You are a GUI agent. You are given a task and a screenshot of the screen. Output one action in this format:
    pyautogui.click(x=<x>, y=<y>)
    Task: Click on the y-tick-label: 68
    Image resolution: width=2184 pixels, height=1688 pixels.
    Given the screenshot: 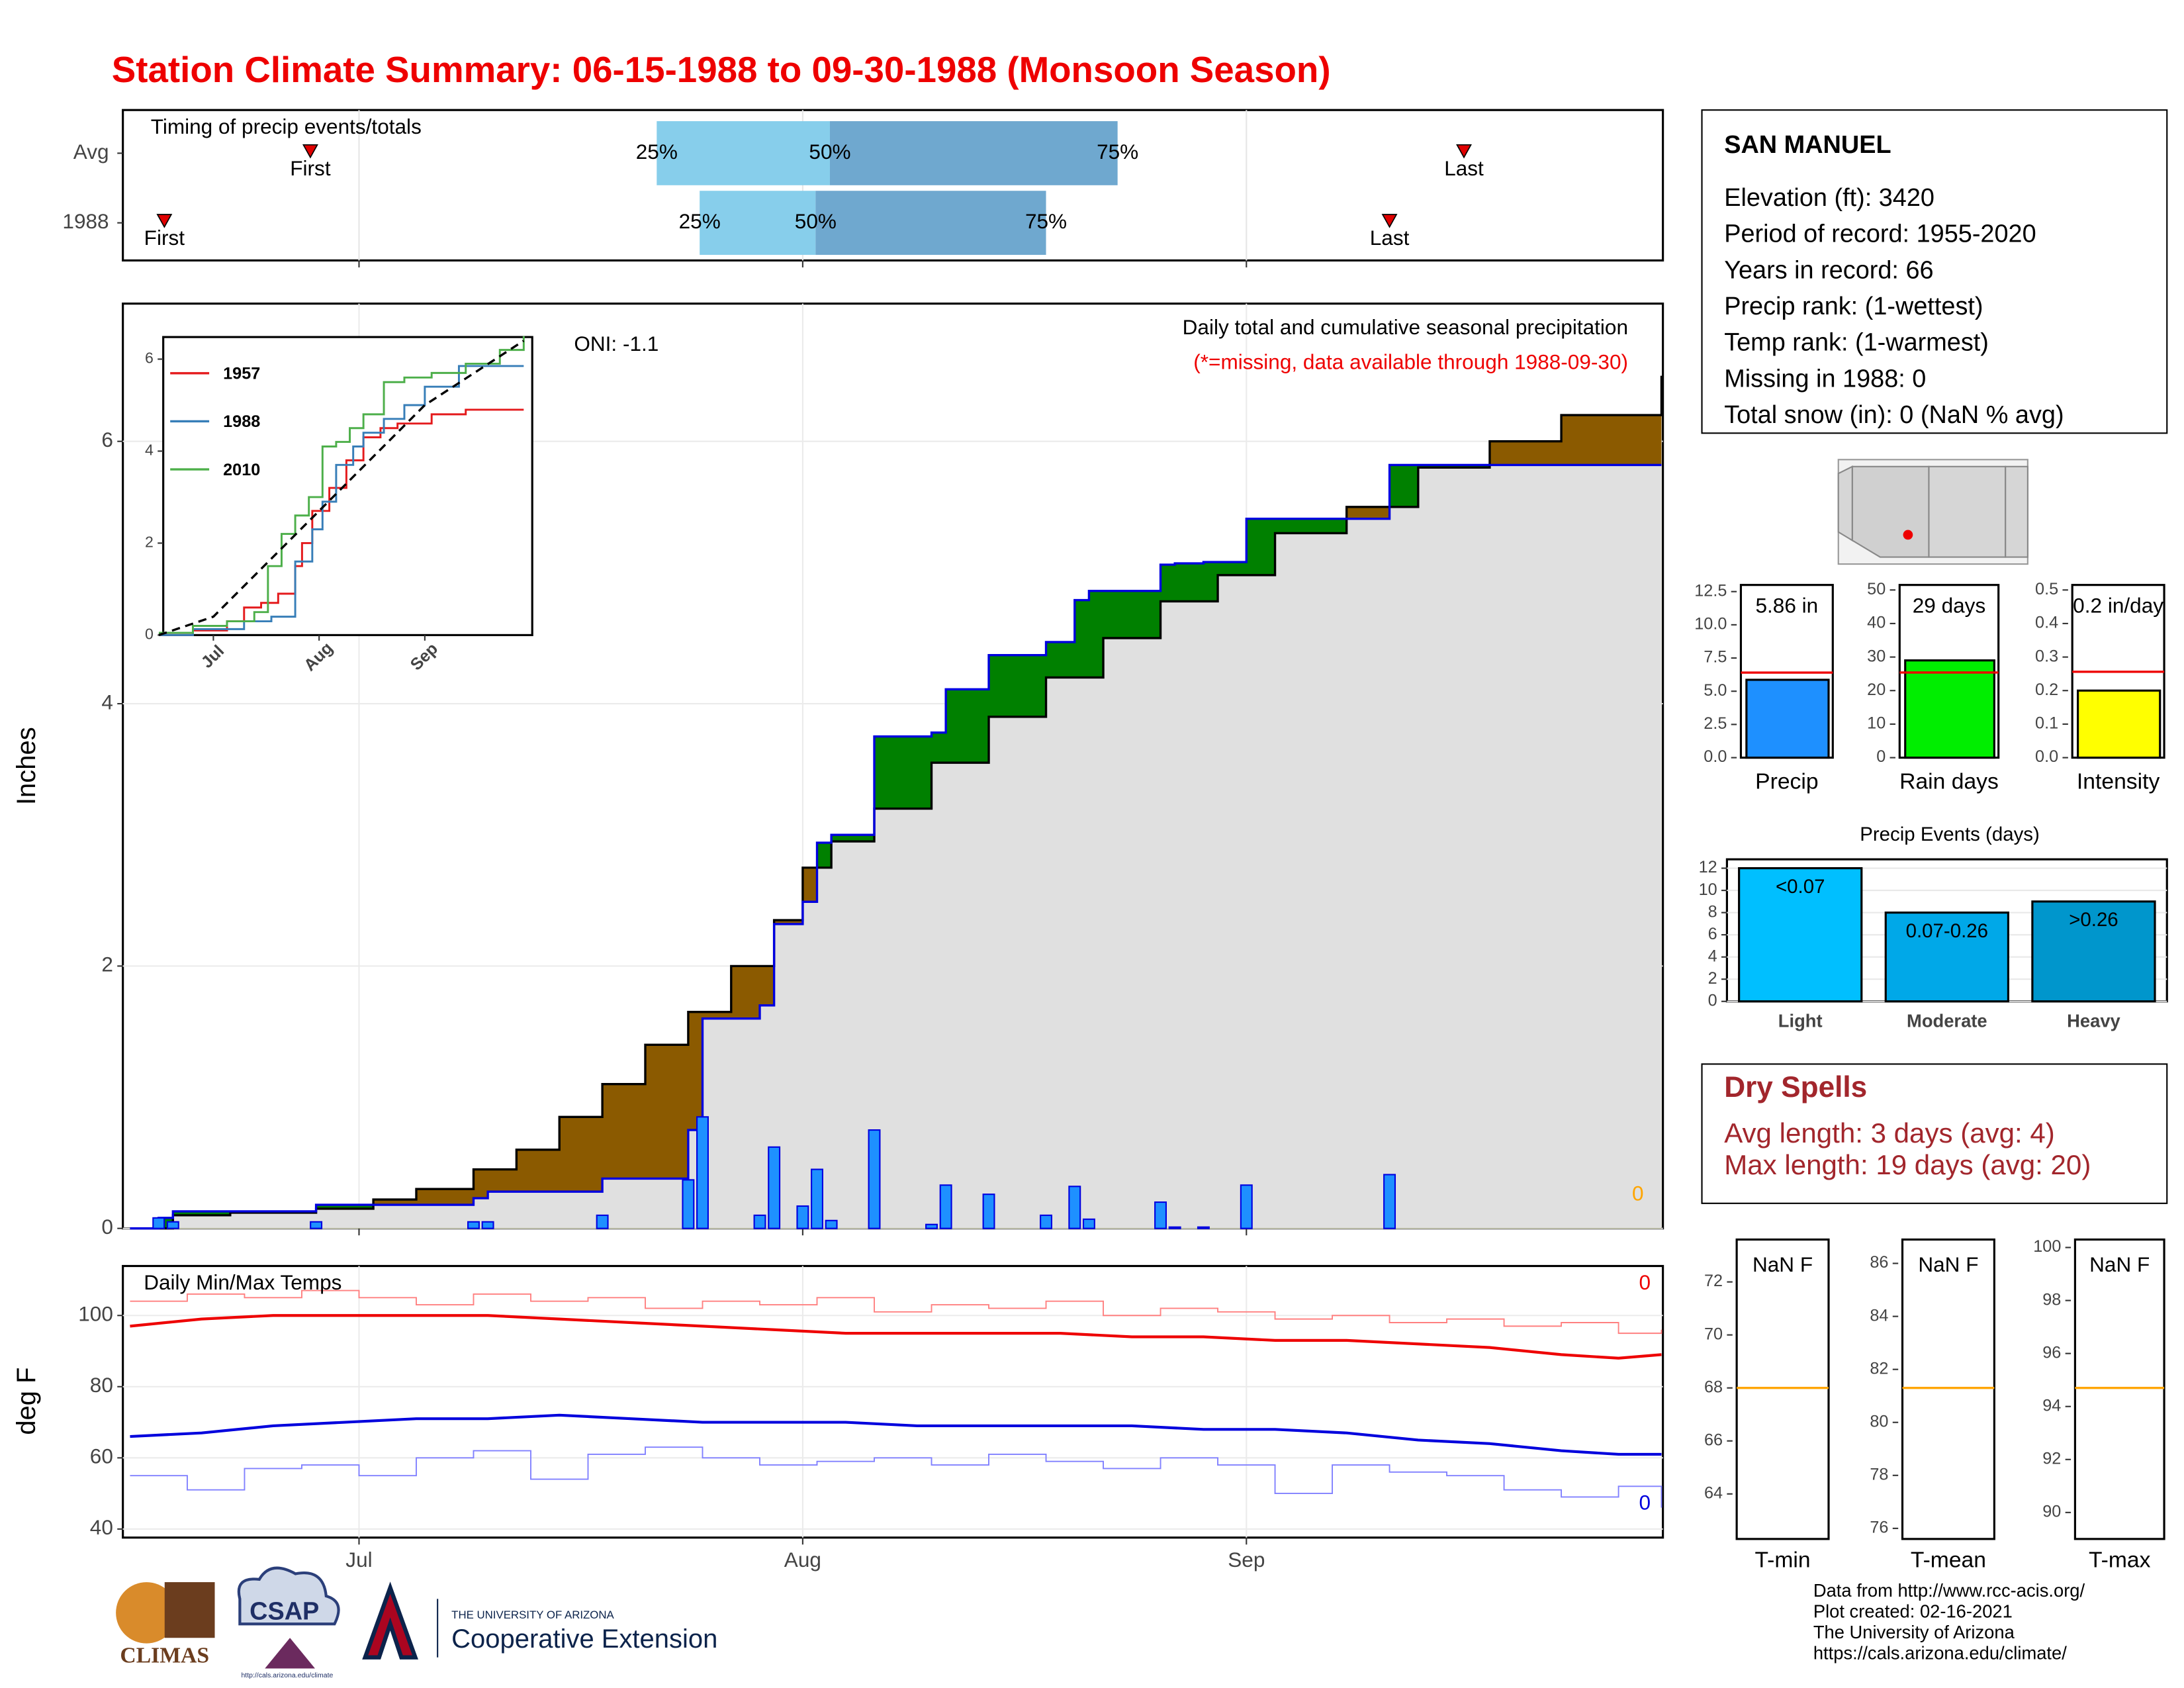 What is the action you would take?
    pyautogui.click(x=1713, y=1387)
    